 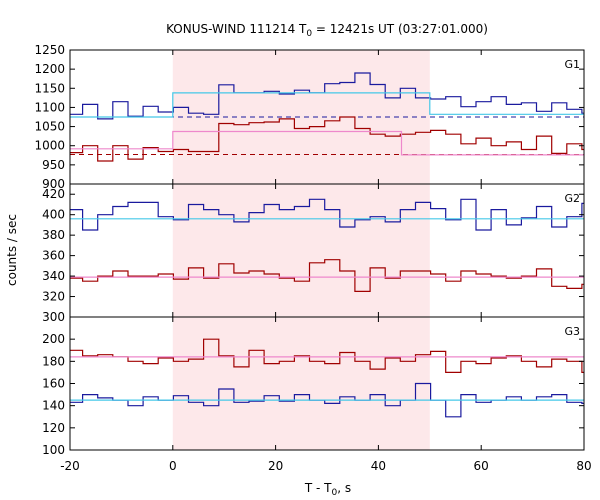 What do you see at coordinates (481, 466) in the screenshot?
I see `x-tick-label: 60` at bounding box center [481, 466].